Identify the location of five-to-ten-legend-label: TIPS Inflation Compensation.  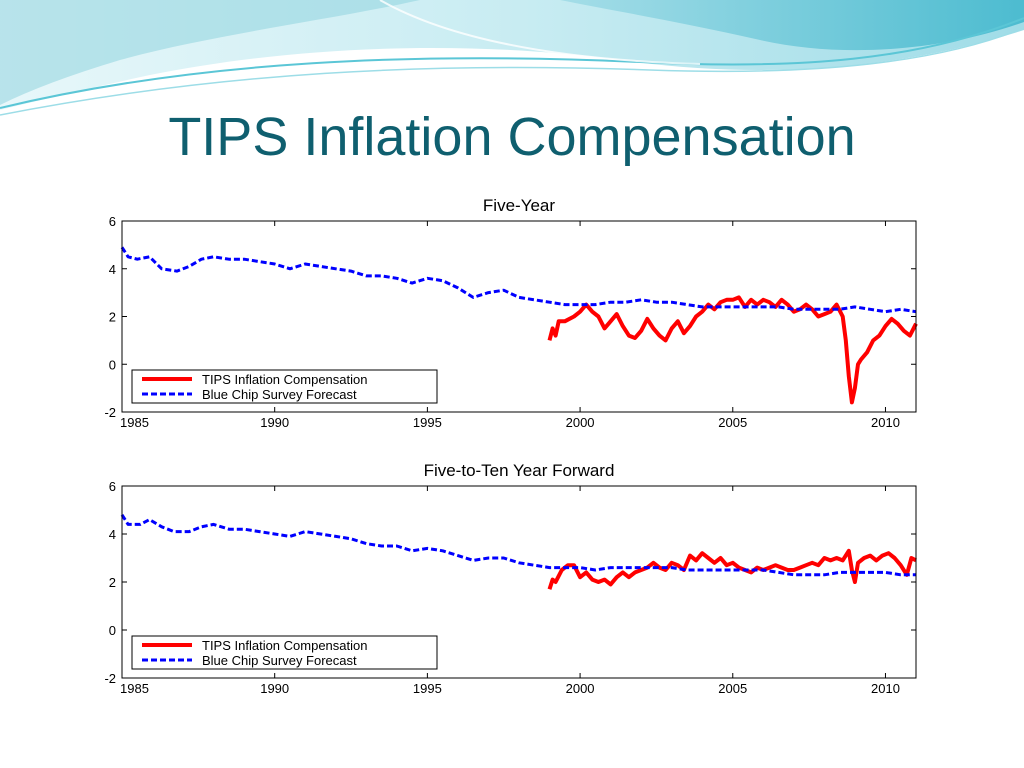
(284, 645).